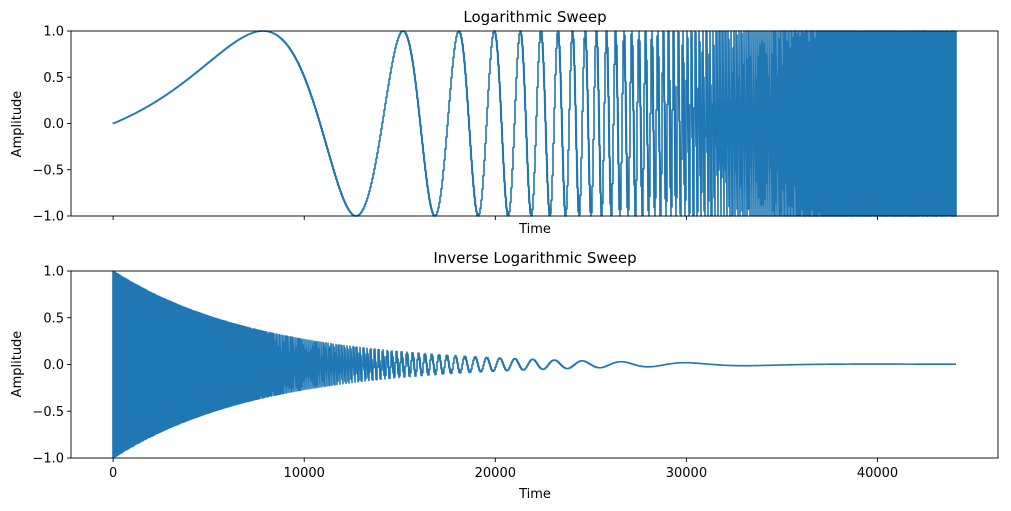 Image resolution: width=1011 pixels, height=511 pixels. I want to click on x-tick-label: 0, so click(113, 473).